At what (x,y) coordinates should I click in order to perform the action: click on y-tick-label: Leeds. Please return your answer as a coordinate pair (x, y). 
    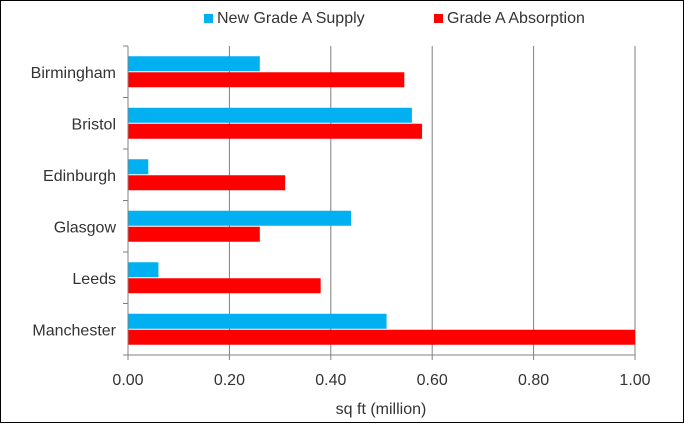
    Looking at the image, I should click on (94, 279).